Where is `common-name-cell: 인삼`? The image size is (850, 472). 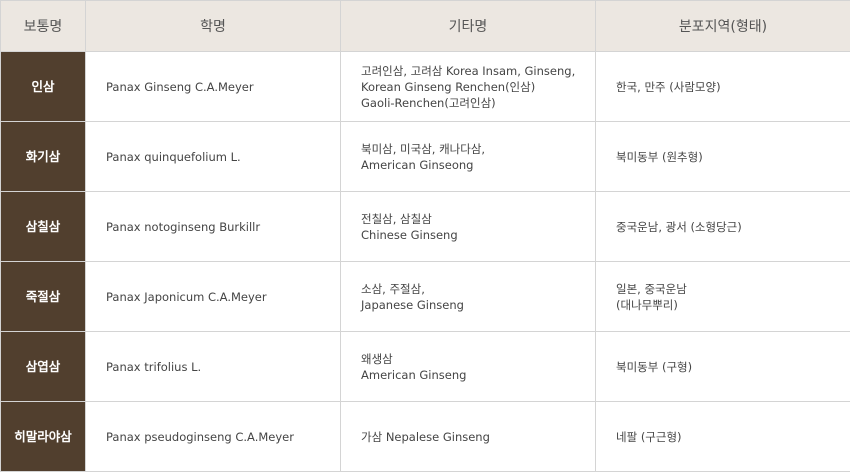
common-name-cell: 인삼 is located at coordinates (43, 87).